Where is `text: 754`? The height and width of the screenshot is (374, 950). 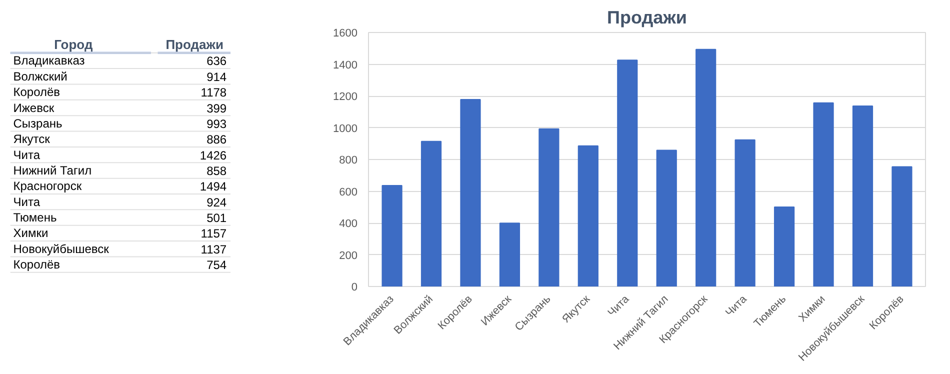 text: 754 is located at coordinates (216, 265).